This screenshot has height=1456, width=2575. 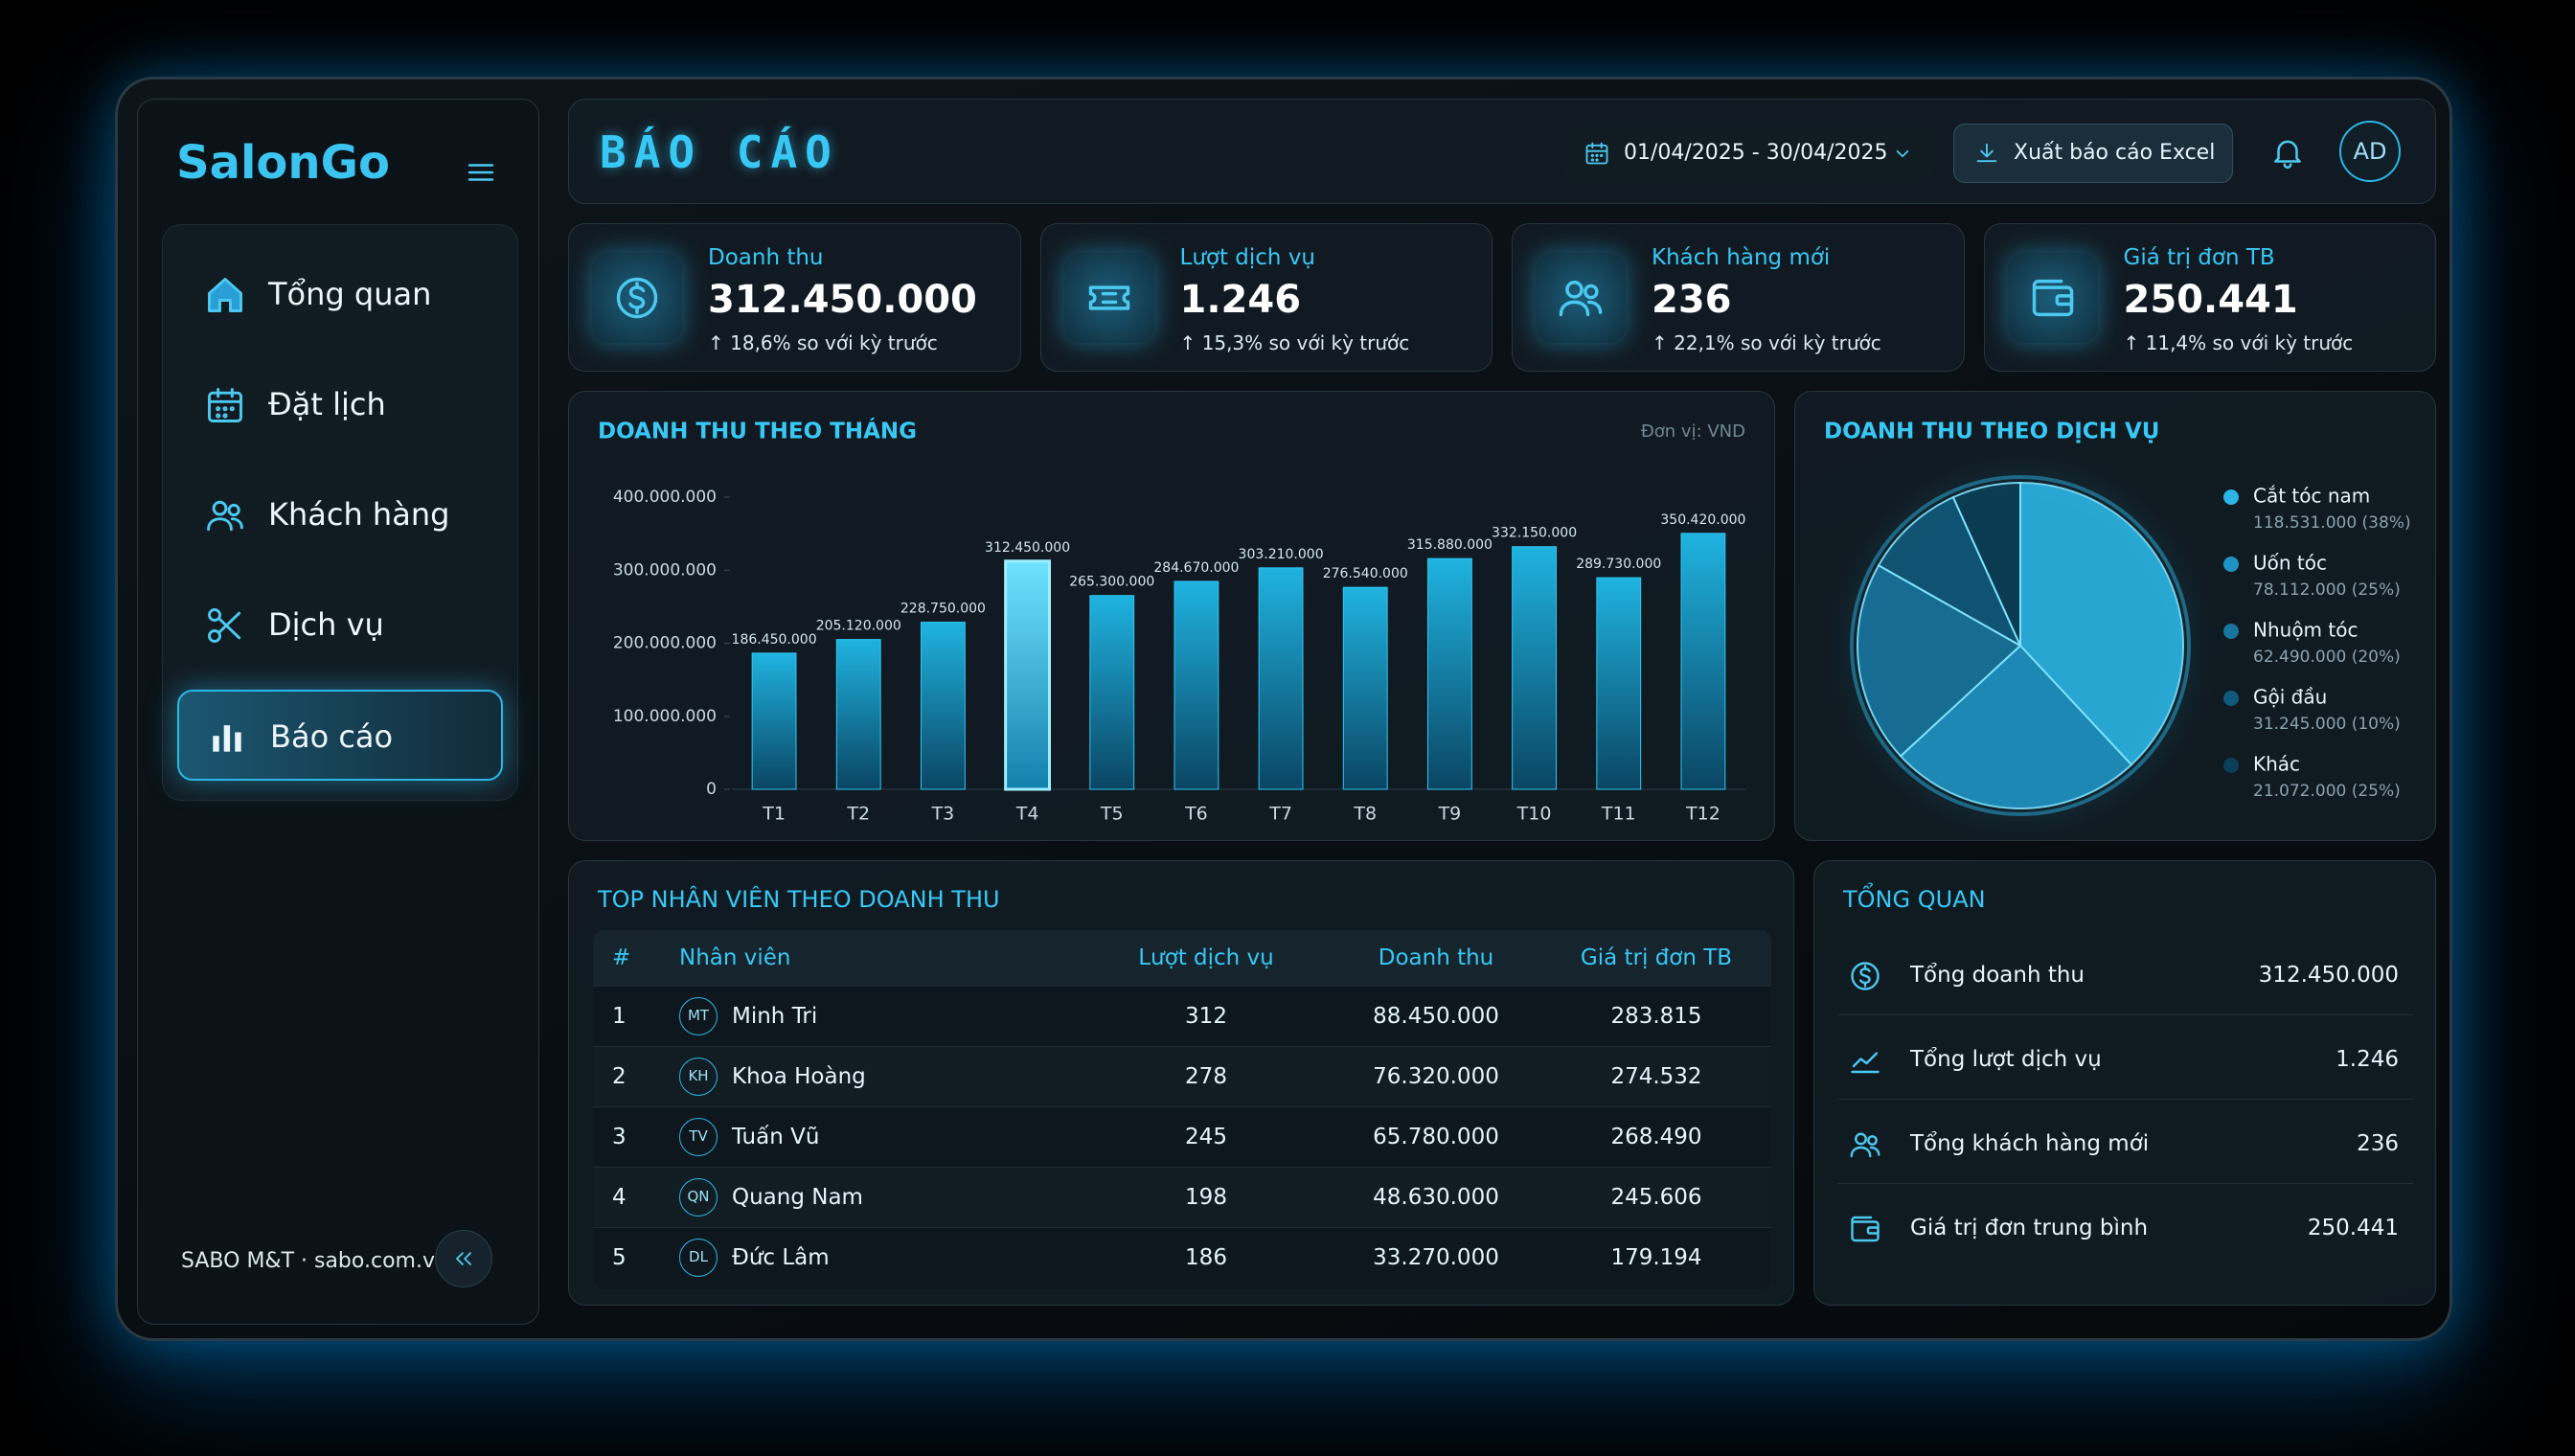 What do you see at coordinates (2328, 975) in the screenshot?
I see `overview-value: 312.450.000` at bounding box center [2328, 975].